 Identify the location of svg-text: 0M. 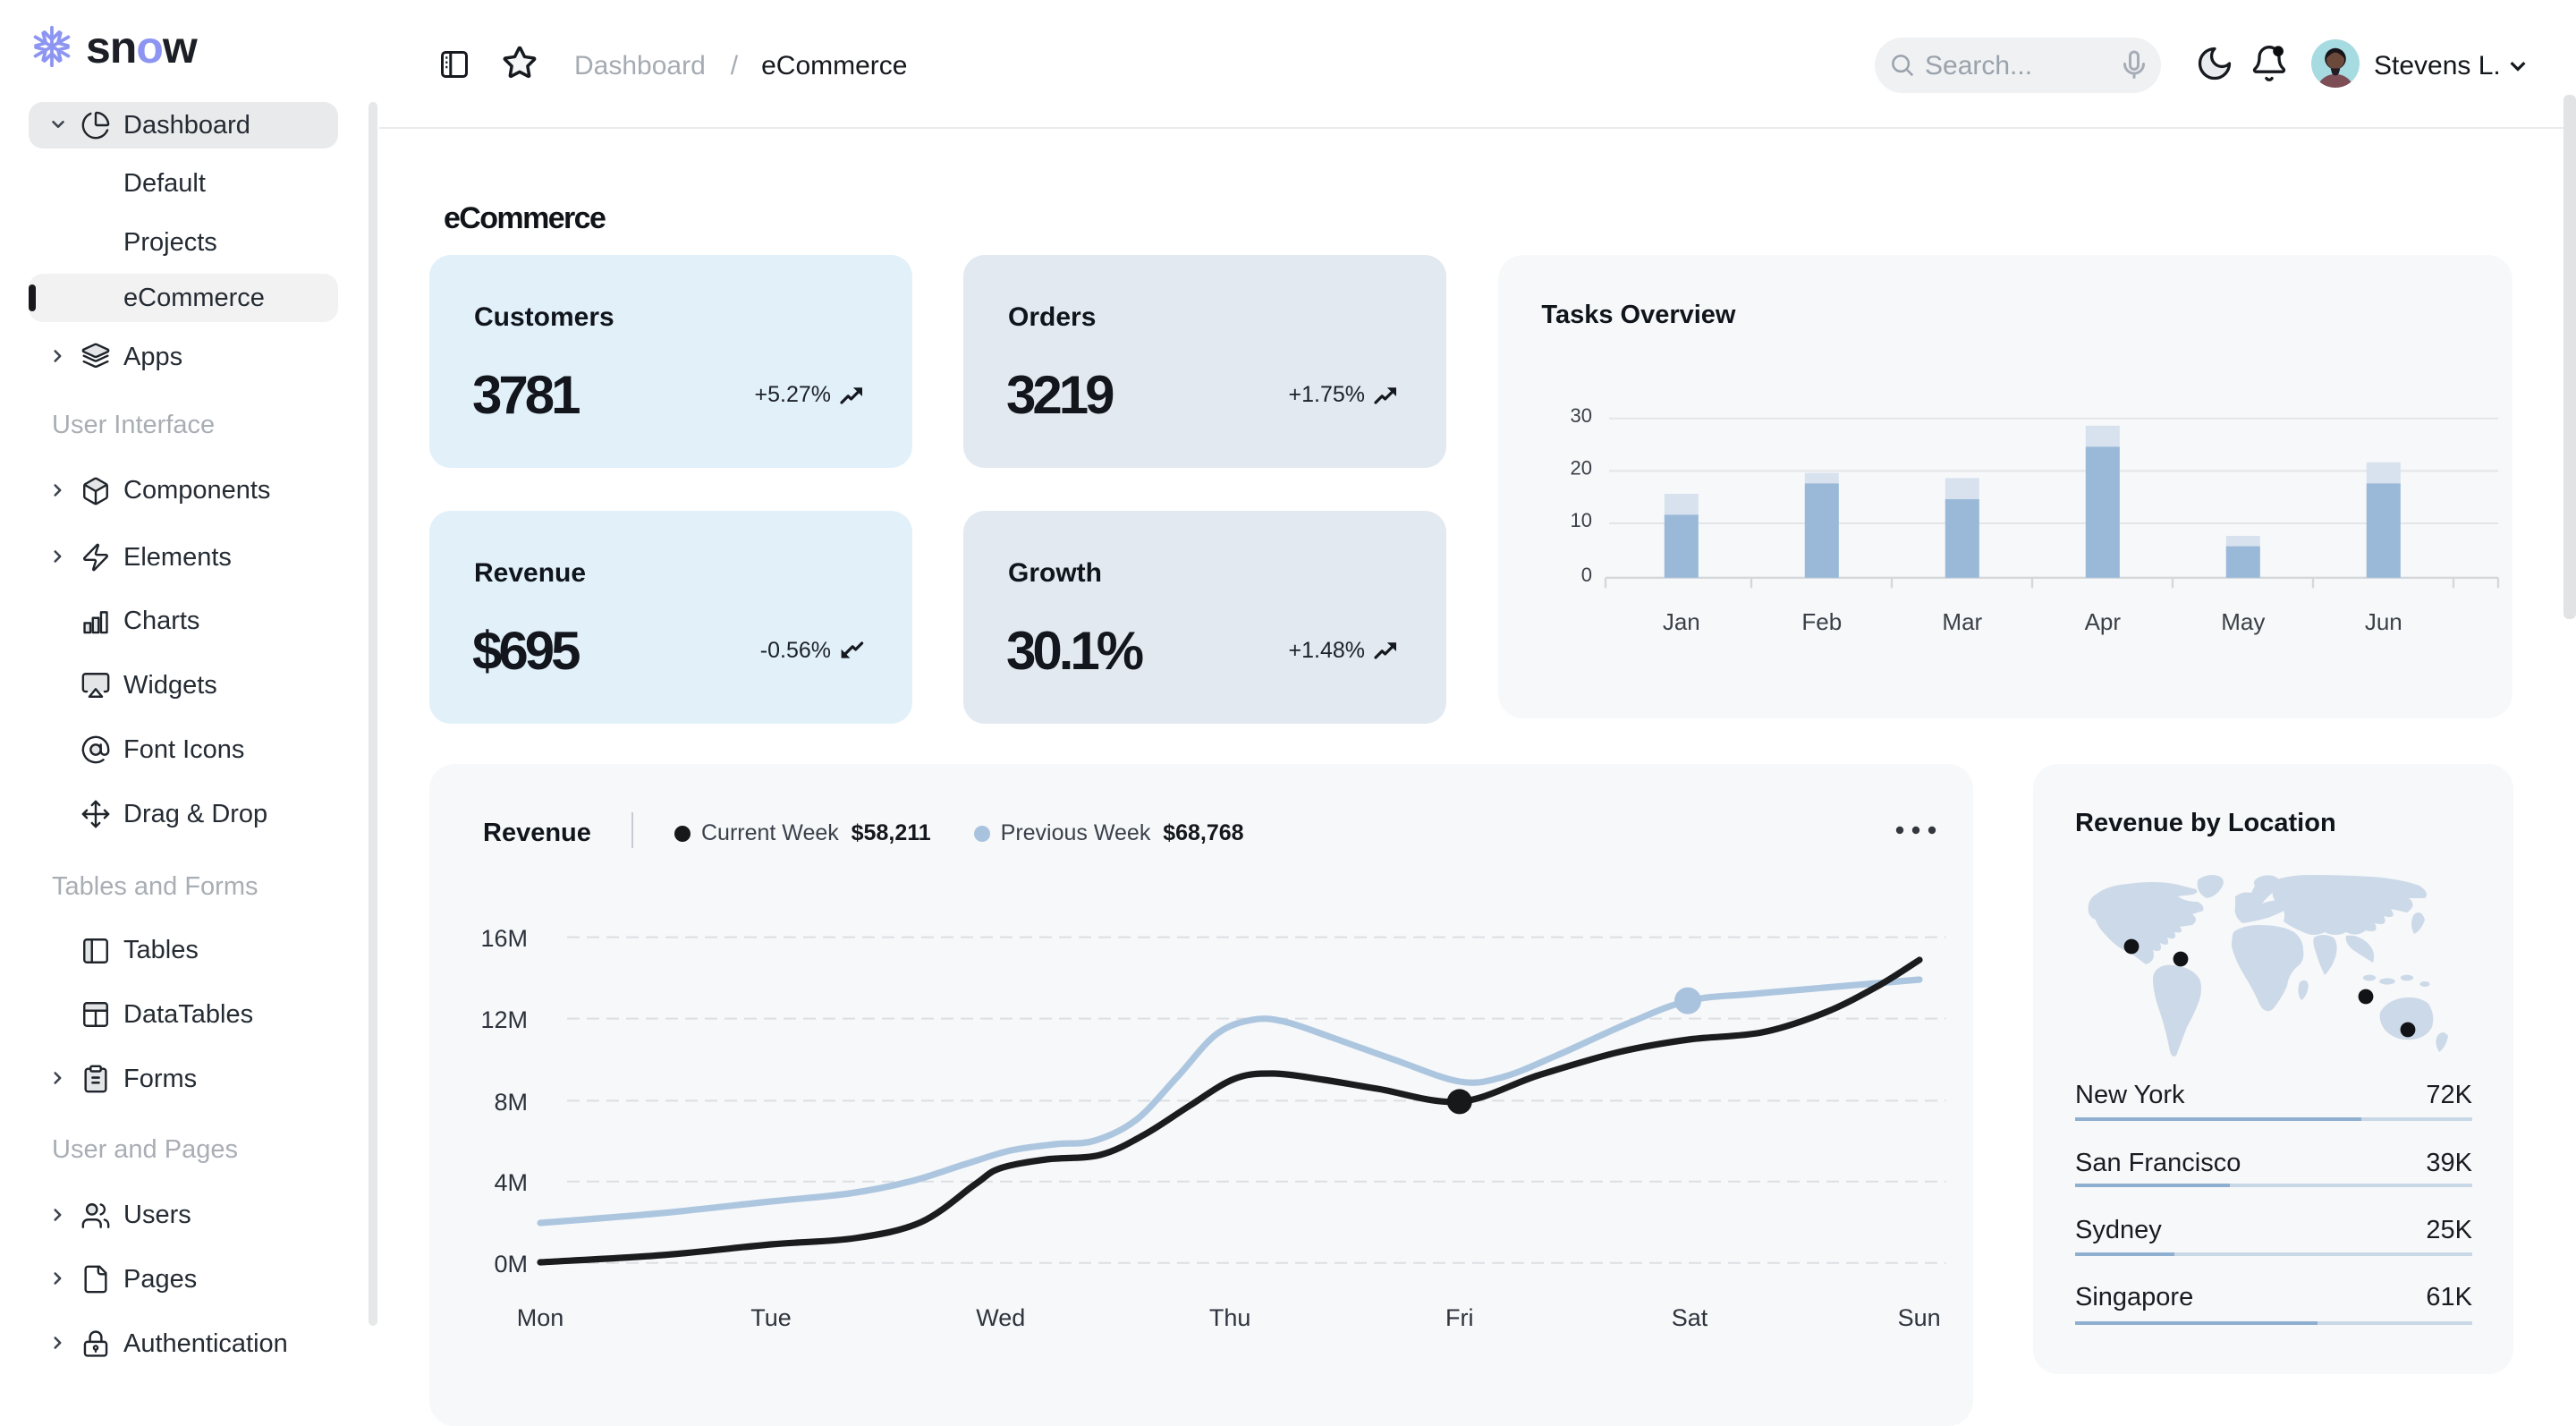
(511, 1264).